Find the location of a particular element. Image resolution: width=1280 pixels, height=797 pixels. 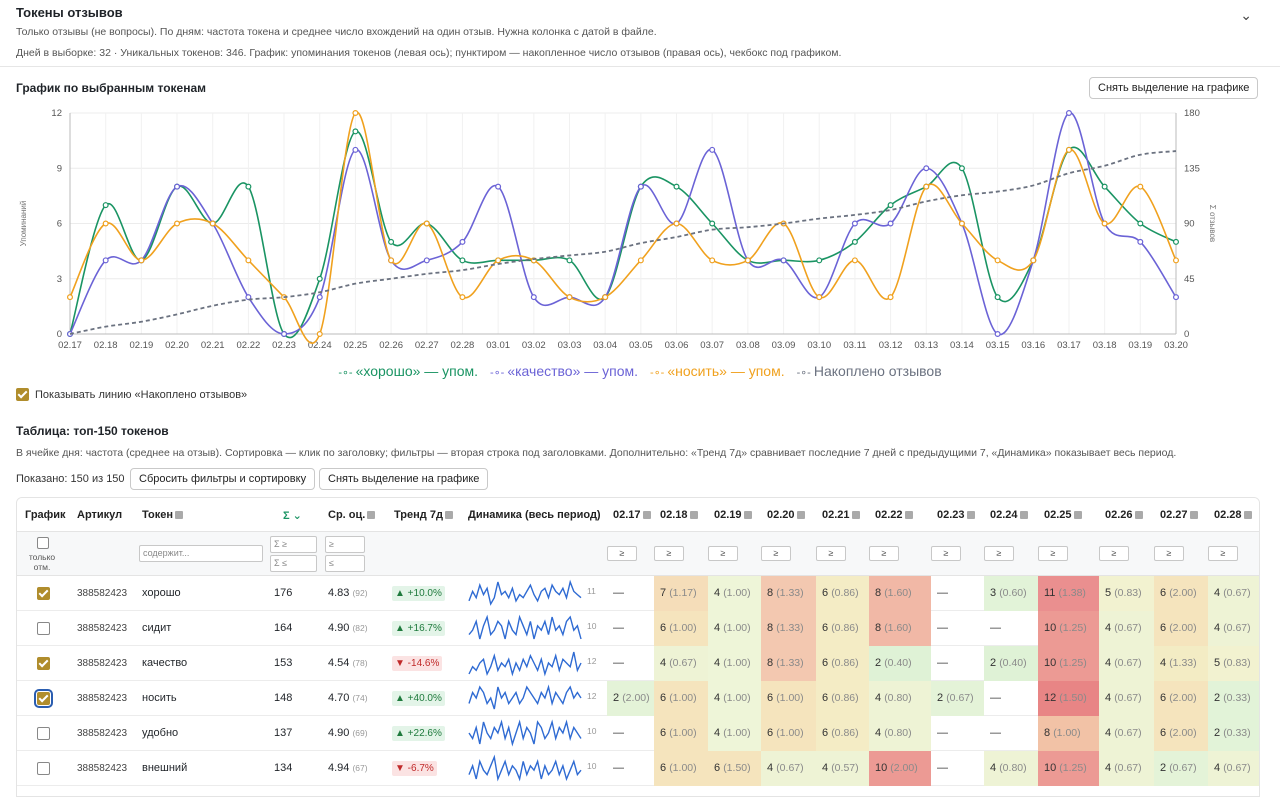

chevron-down-icon: ⌄ is located at coordinates (1246, 15).